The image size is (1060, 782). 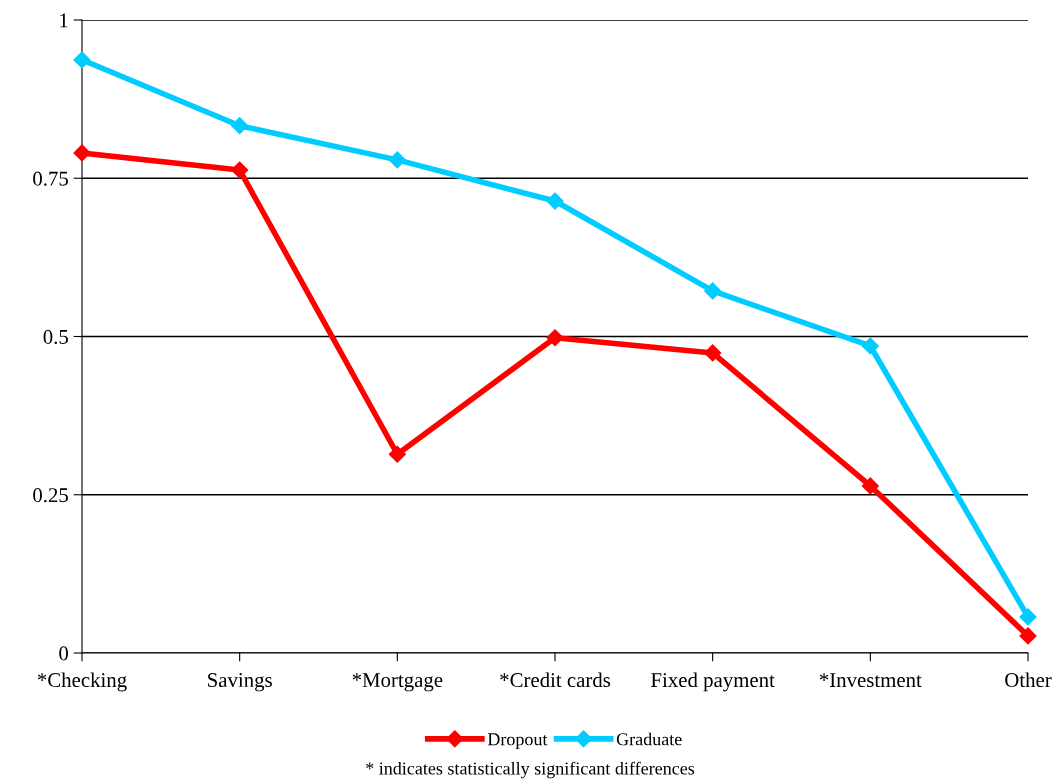 What do you see at coordinates (64, 20) in the screenshot?
I see `y-tick-label: 1` at bounding box center [64, 20].